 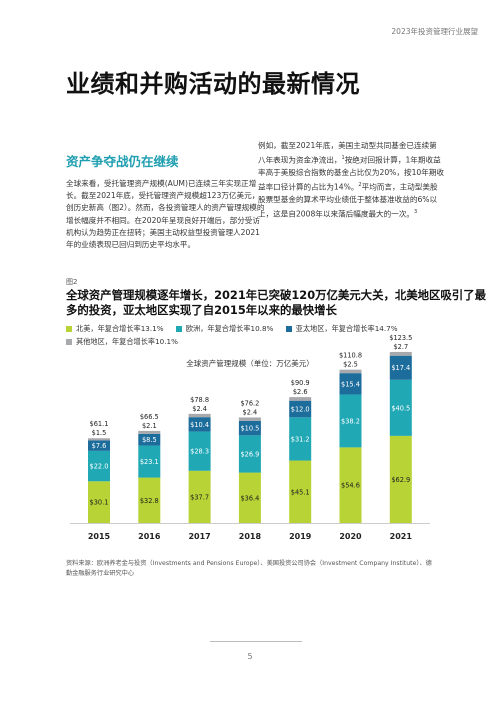 I want to click on x-tick-label: 2017, so click(x=199, y=536).